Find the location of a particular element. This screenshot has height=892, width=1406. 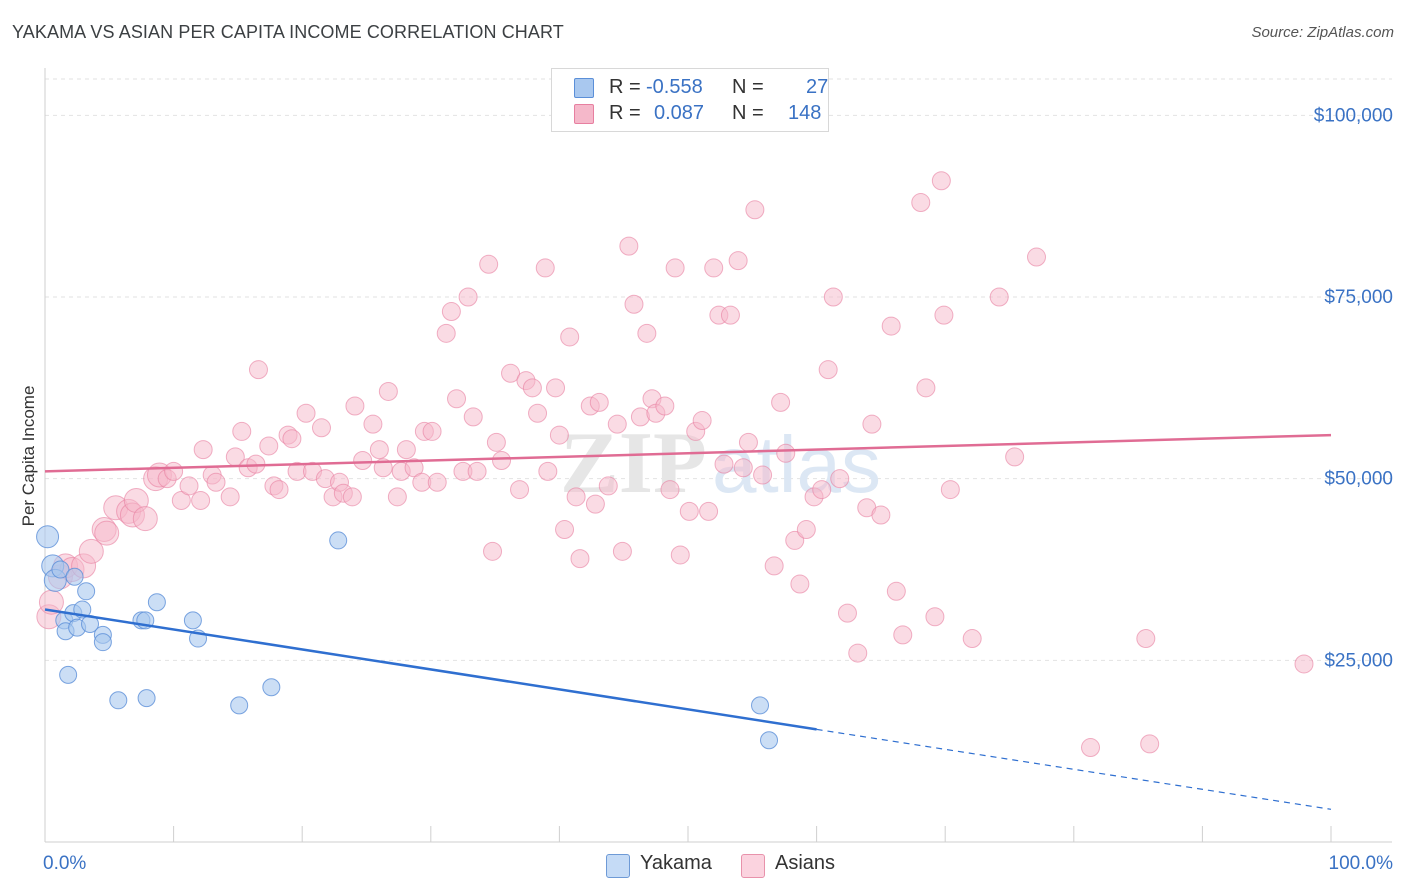

r-label: R = is located at coordinates (625, 87).